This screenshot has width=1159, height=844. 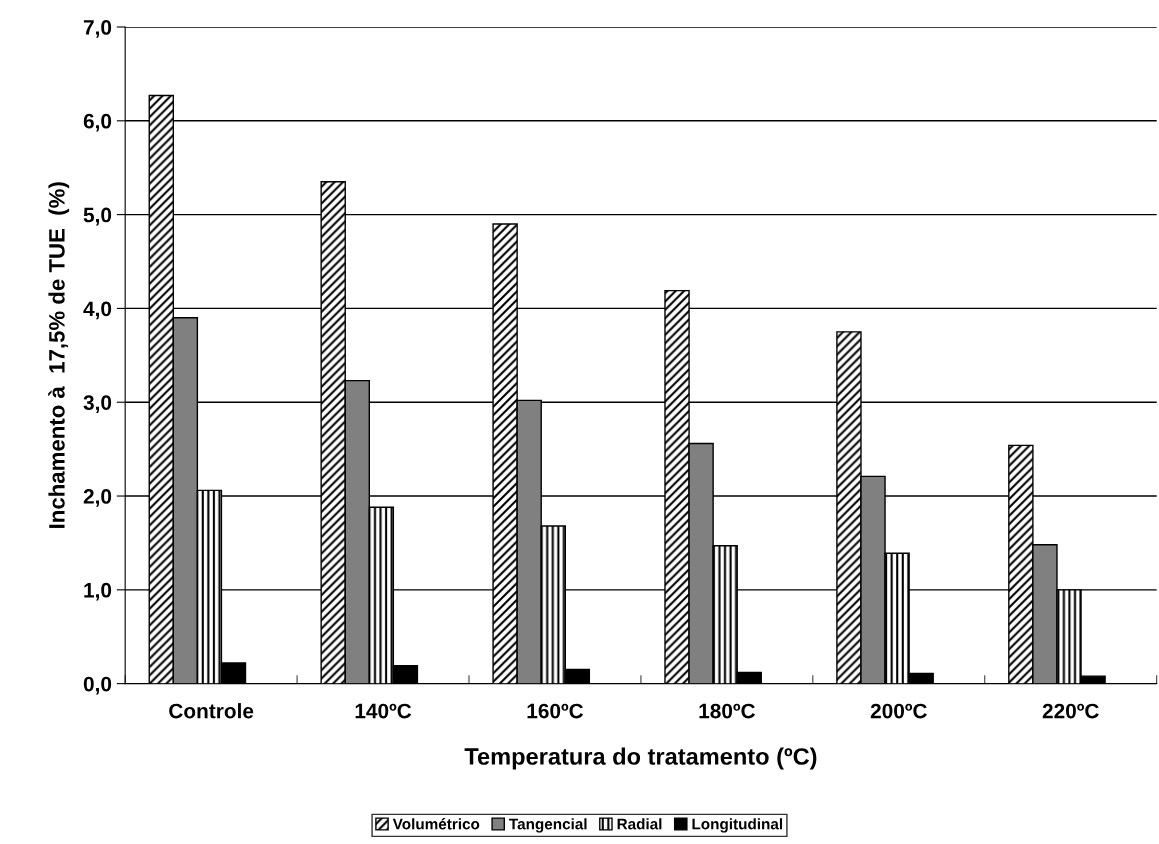 What do you see at coordinates (98, 591) in the screenshot?
I see `y-tick-label: 1,0` at bounding box center [98, 591].